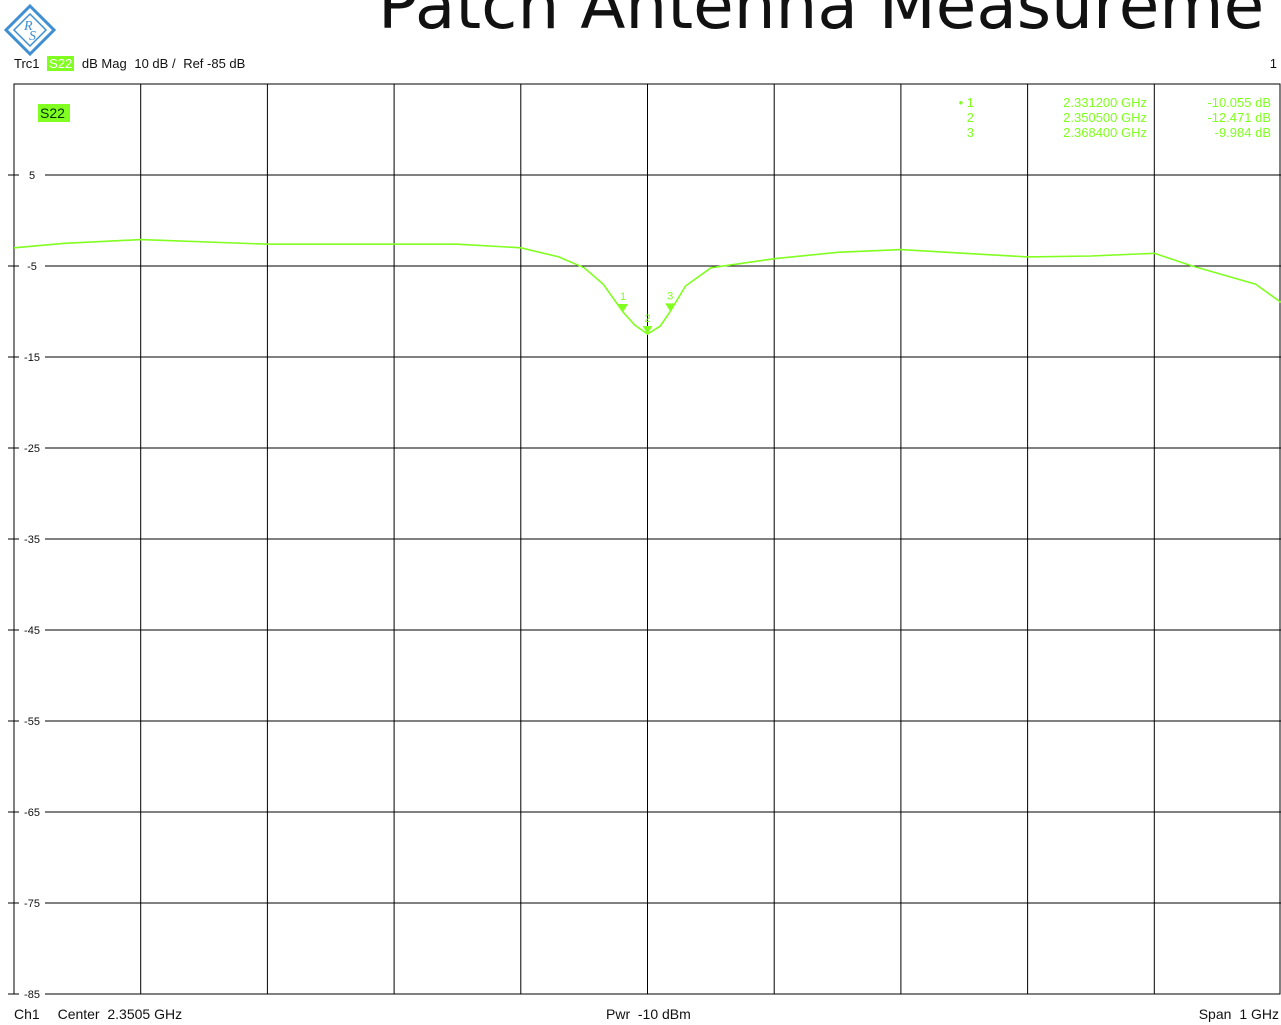 This screenshot has height=1025, width=1281. I want to click on power-level: Pwr -10 dBm, so click(648, 1014).